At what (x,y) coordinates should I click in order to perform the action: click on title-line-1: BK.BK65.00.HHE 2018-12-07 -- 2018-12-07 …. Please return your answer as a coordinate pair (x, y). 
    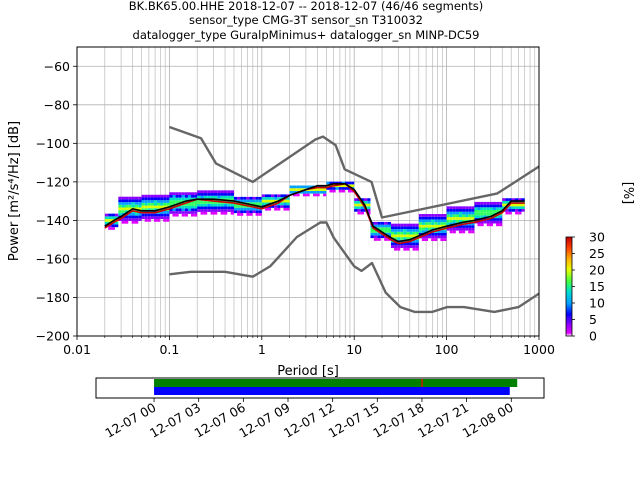
    Looking at the image, I should click on (306, 6).